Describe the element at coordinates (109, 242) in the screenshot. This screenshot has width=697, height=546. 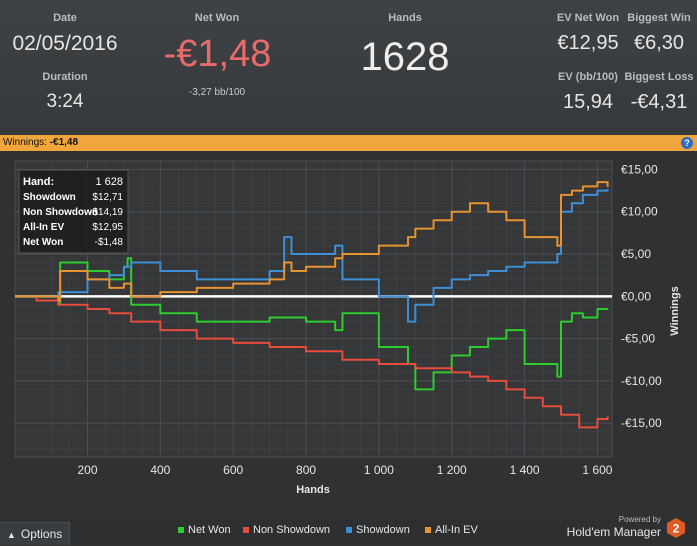
I see `tooltip-value: -$1,48` at that location.